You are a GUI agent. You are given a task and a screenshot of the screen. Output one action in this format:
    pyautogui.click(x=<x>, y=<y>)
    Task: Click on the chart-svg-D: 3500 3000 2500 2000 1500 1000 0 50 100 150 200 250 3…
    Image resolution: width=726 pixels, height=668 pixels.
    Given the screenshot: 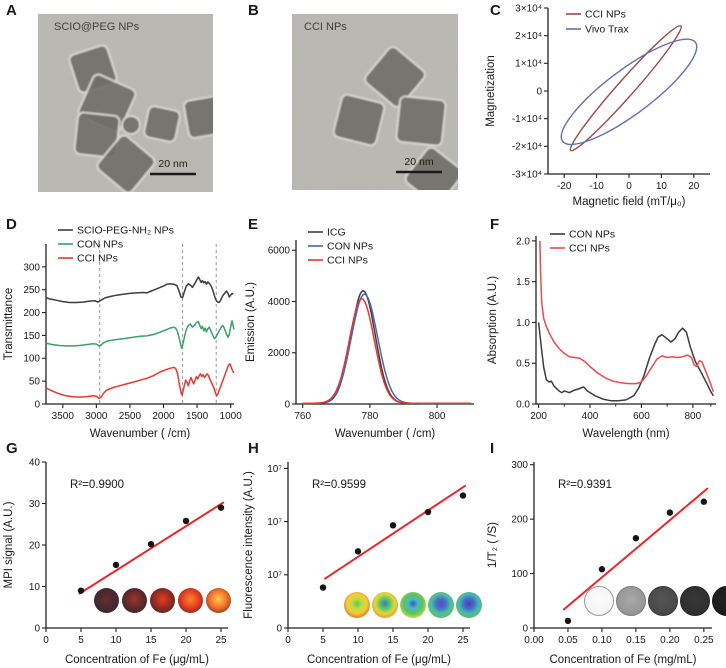 What is the action you would take?
    pyautogui.click(x=122, y=332)
    